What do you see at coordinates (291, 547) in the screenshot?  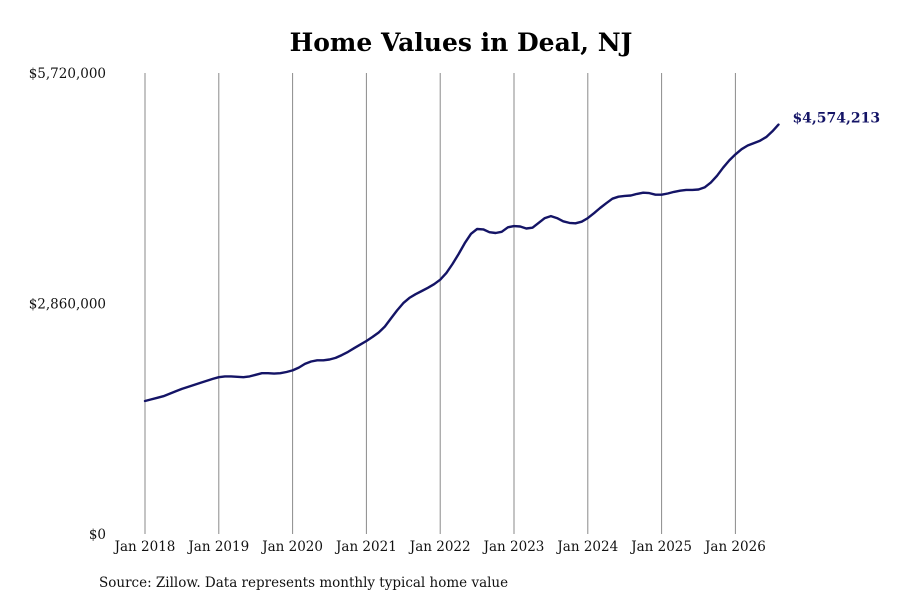 I see `x-tick-label: Jan 2020` at bounding box center [291, 547].